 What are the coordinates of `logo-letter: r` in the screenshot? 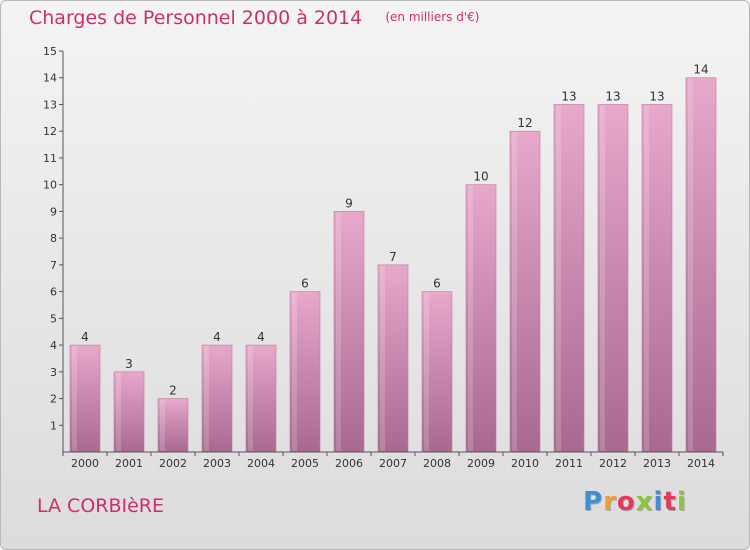 It's located at (610, 502).